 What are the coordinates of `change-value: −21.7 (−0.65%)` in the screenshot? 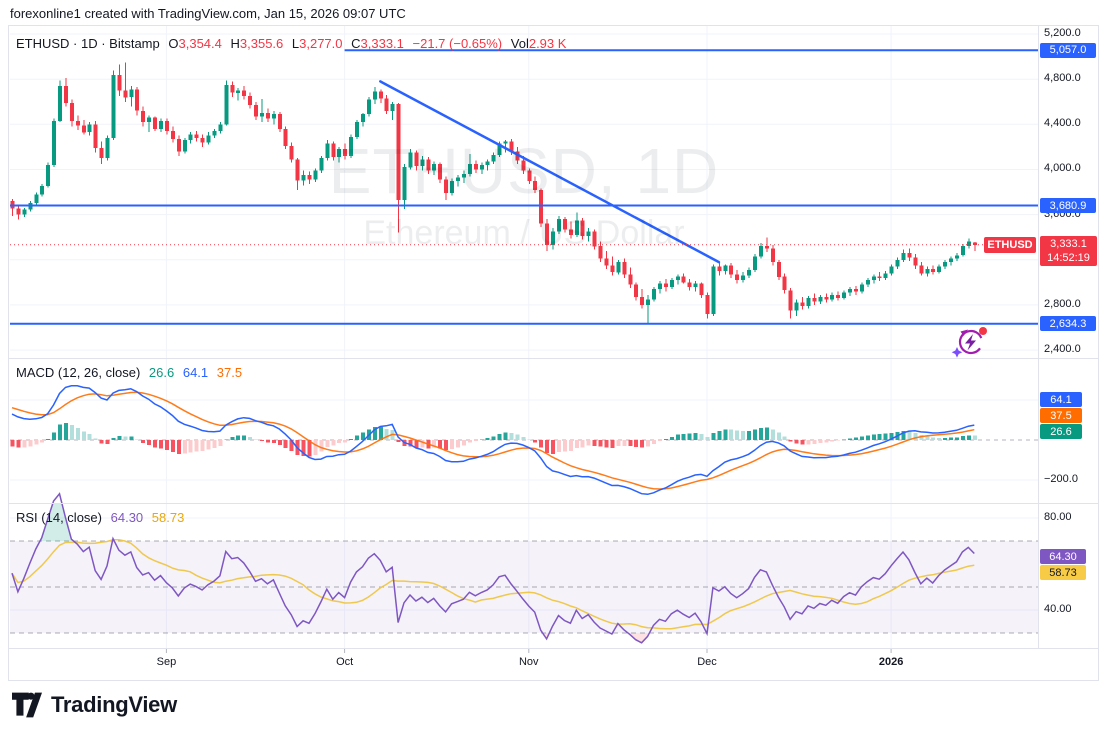 It's located at (457, 43).